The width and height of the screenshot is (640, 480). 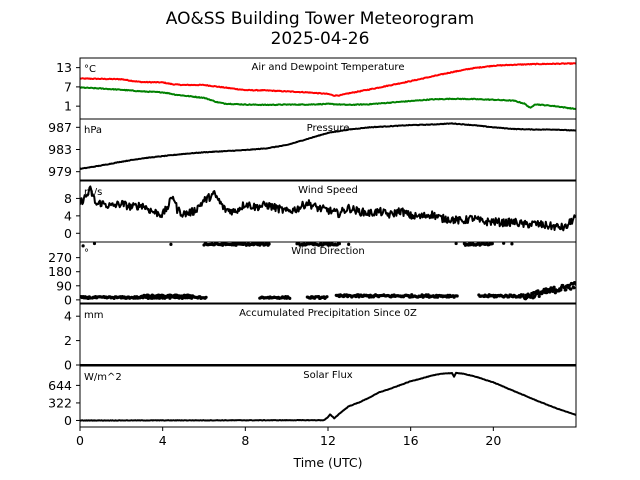 I want to click on panel-6: 644 322 0 W/m^2 Solar Flux, so click(x=312, y=396).